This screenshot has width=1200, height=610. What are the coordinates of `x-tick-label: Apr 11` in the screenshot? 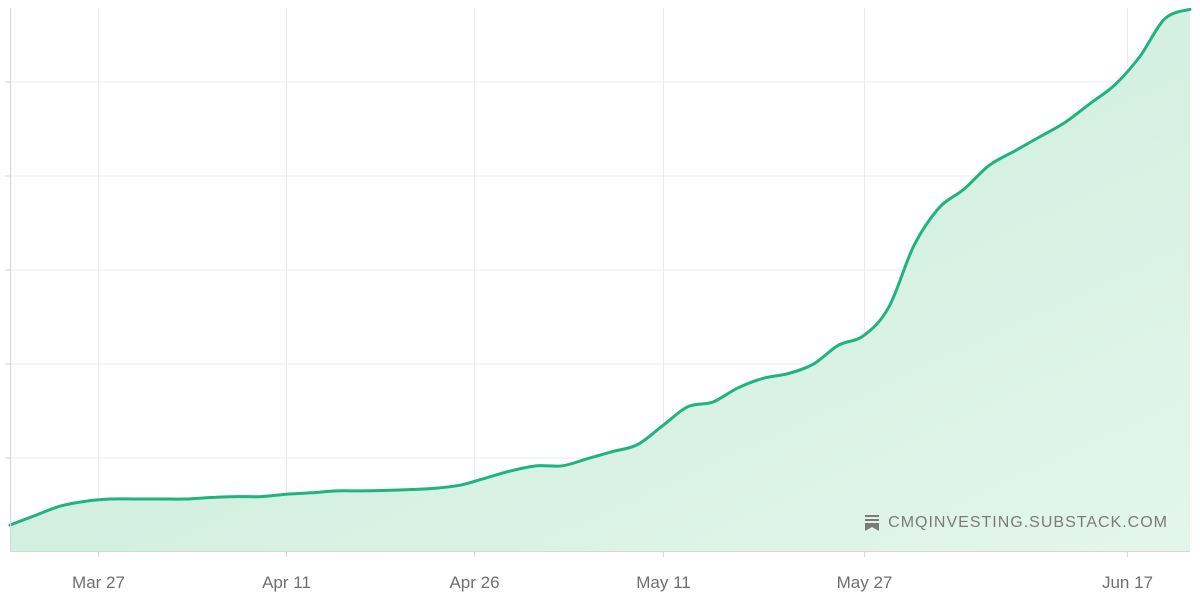 It's located at (286, 582).